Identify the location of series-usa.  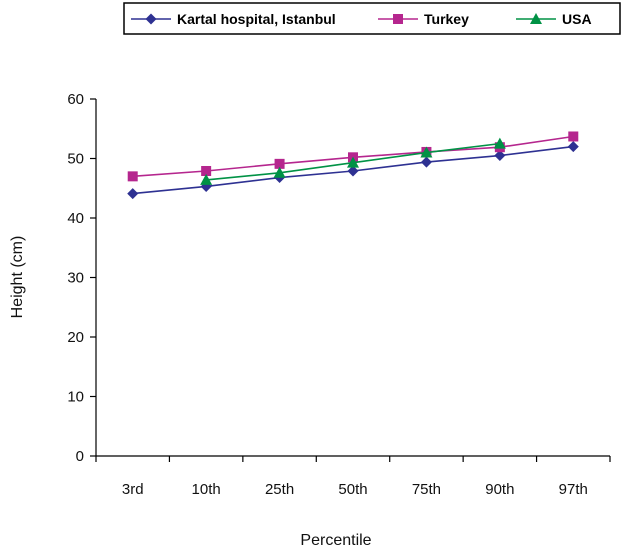
(353, 161).